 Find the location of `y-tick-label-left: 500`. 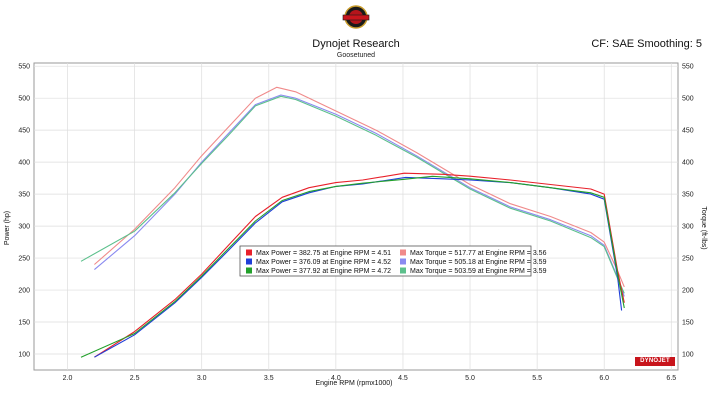

y-tick-label-left: 500 is located at coordinates (24, 99).